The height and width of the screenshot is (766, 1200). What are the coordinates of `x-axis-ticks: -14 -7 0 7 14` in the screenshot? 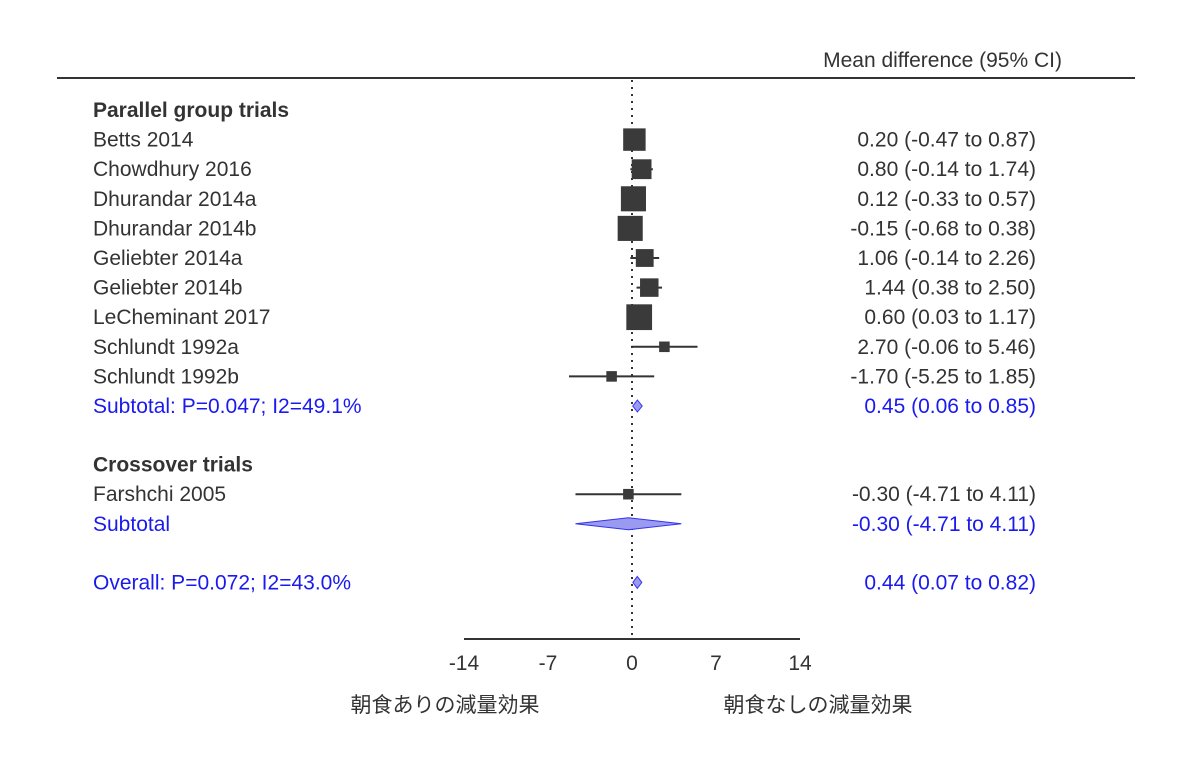 It's located at (630, 663).